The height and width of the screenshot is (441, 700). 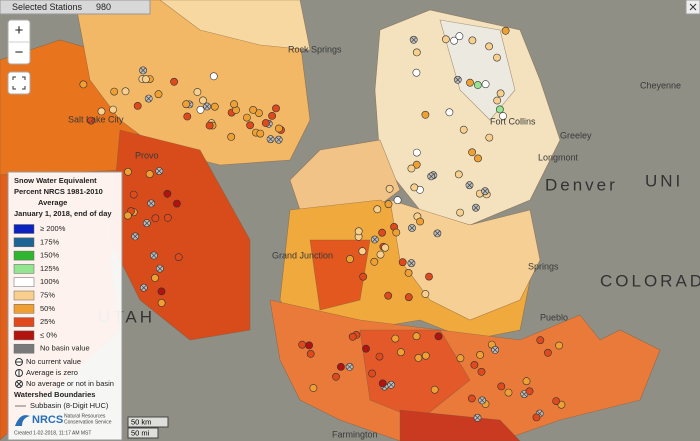 I want to click on place-label: UNI, so click(x=664, y=180).